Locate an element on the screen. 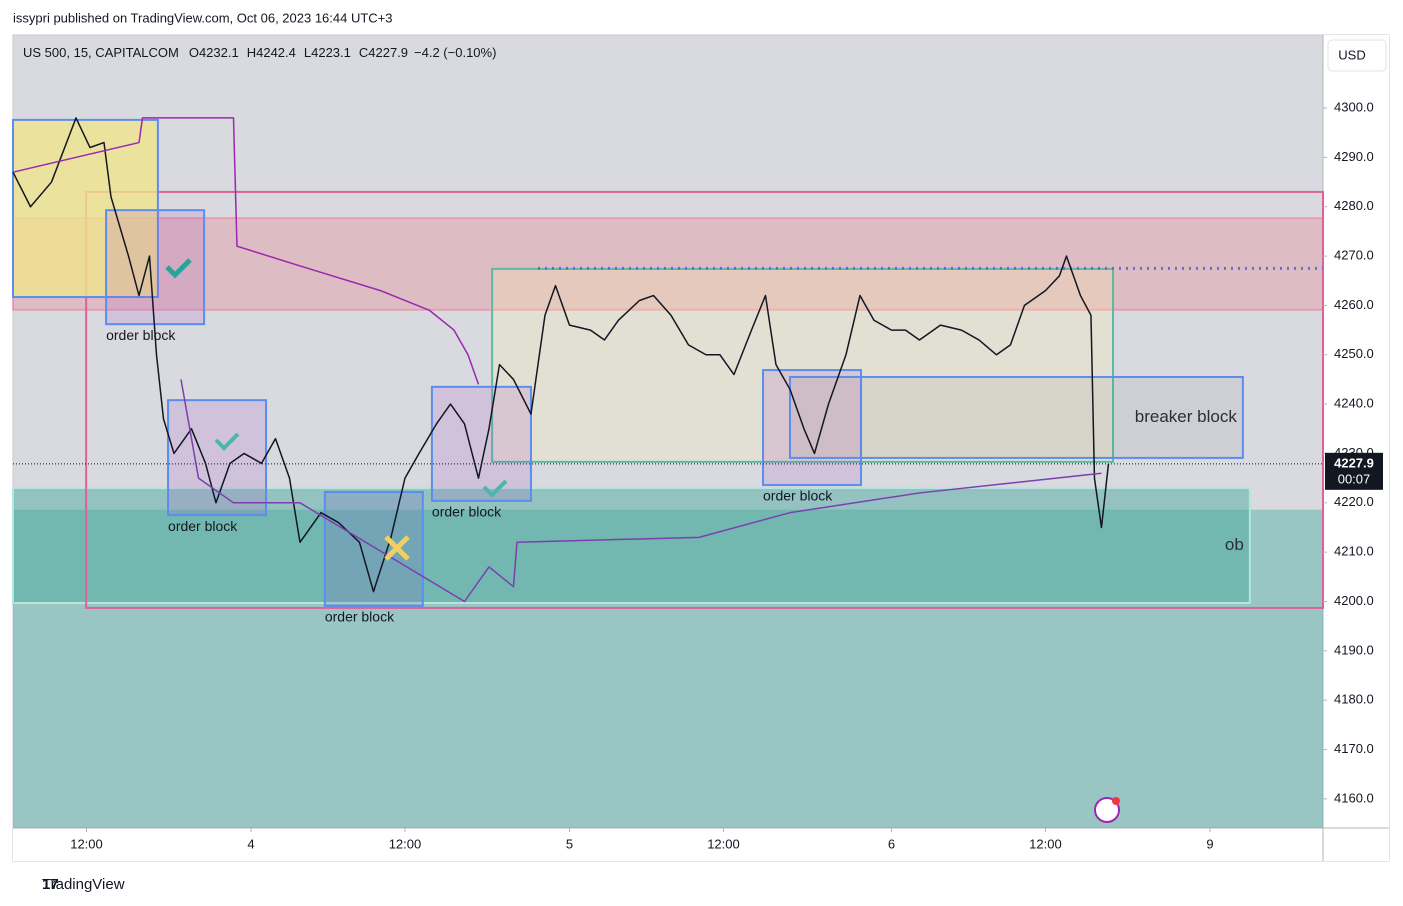  ohlc-label: O is located at coordinates (194, 52).